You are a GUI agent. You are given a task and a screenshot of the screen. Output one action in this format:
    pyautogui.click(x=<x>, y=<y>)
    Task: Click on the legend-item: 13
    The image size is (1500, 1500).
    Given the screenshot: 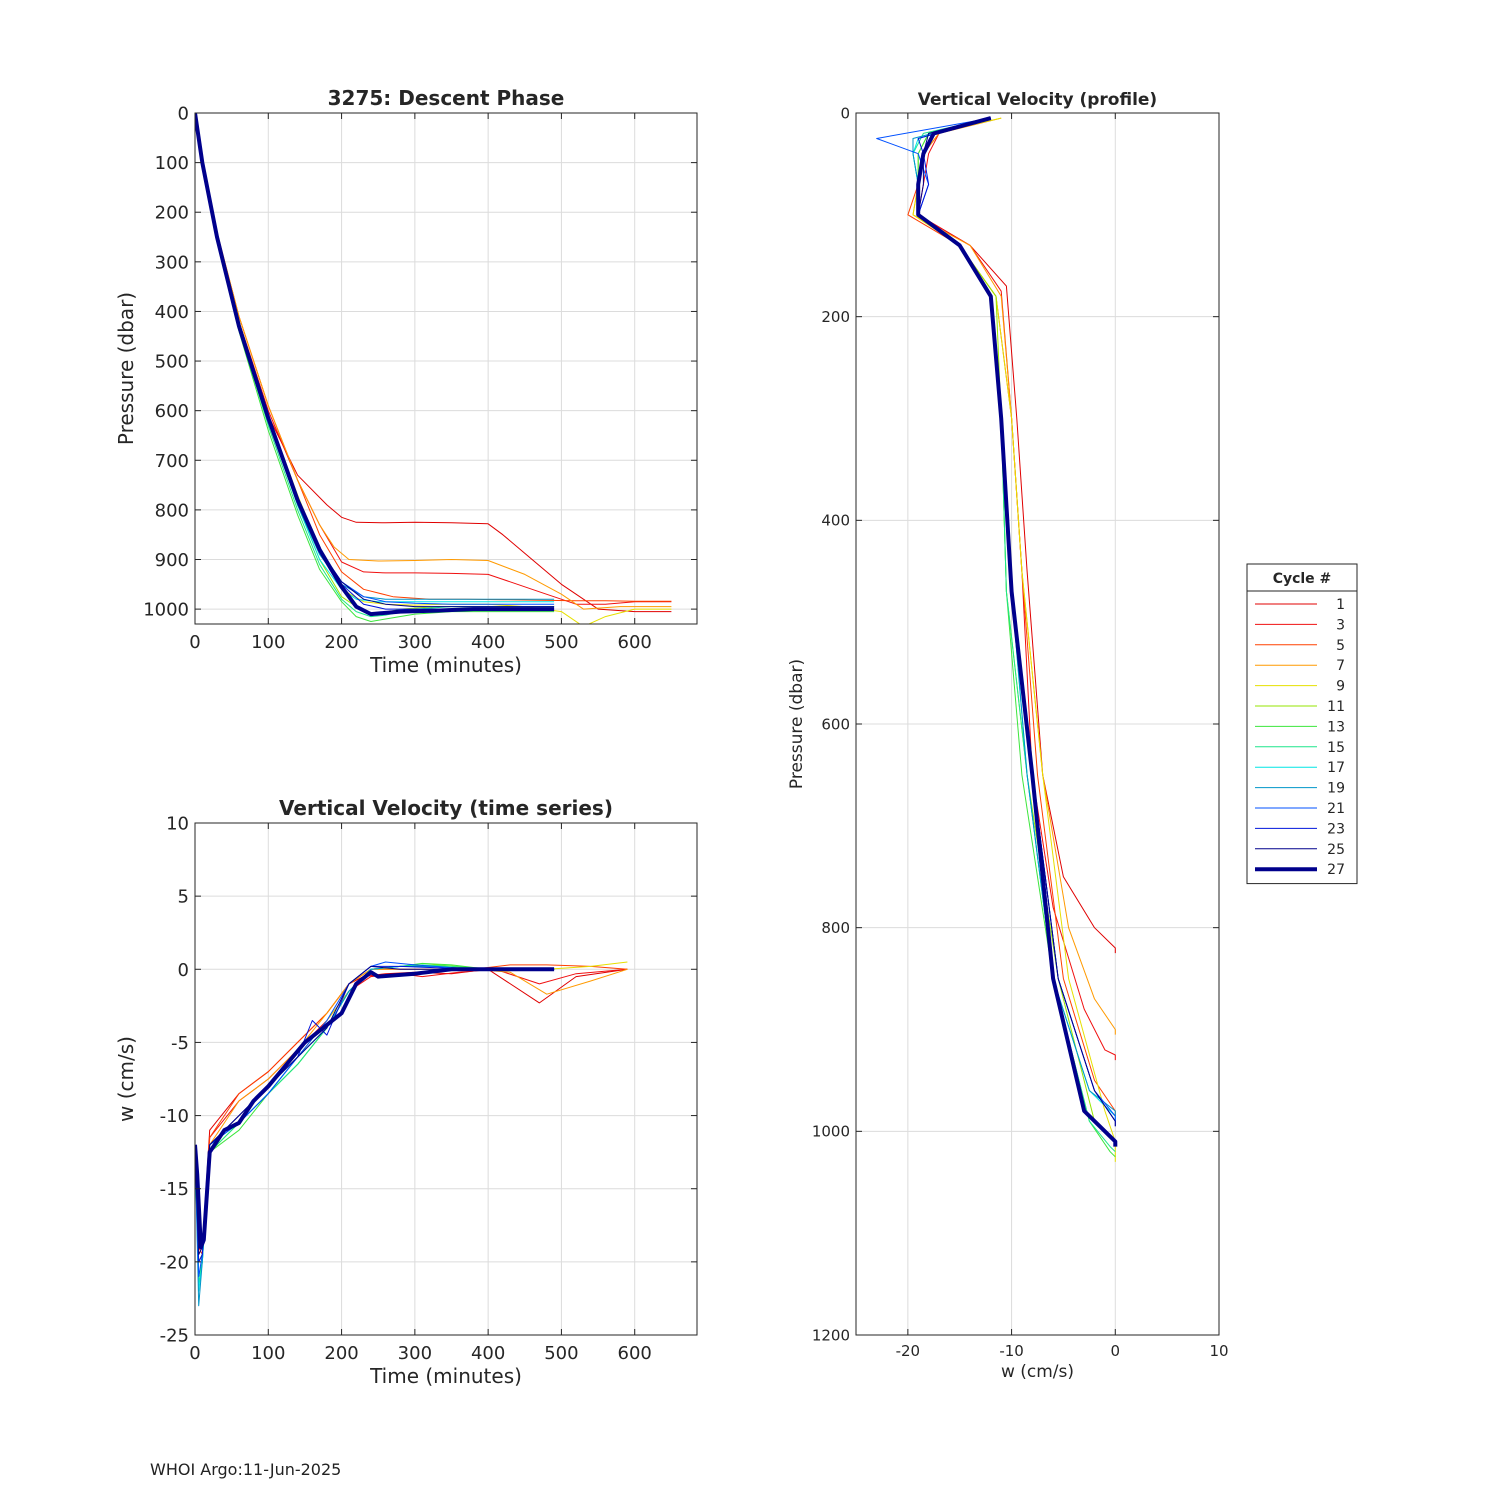 What is the action you would take?
    pyautogui.click(x=1300, y=727)
    